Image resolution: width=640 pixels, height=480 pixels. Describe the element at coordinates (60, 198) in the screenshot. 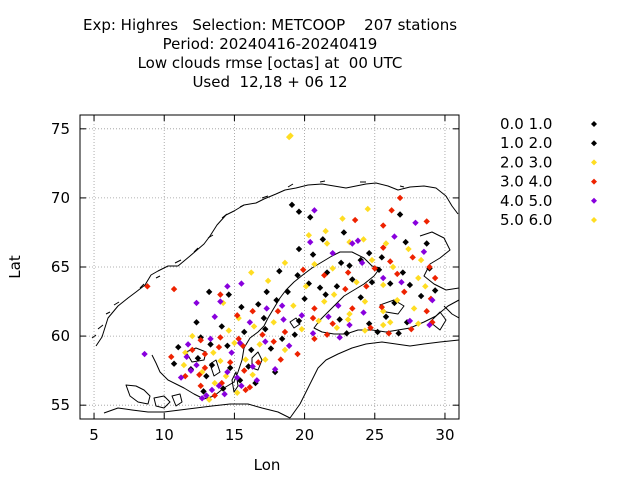

I see `y-tick-label: 70` at that location.